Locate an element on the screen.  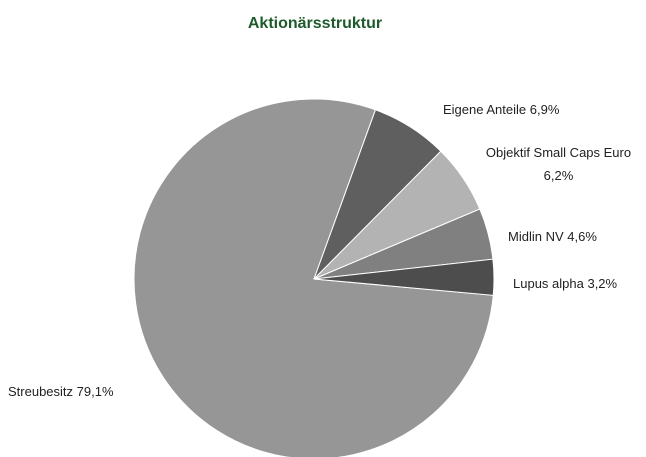
pie-slice is located at coordinates (404, 277).